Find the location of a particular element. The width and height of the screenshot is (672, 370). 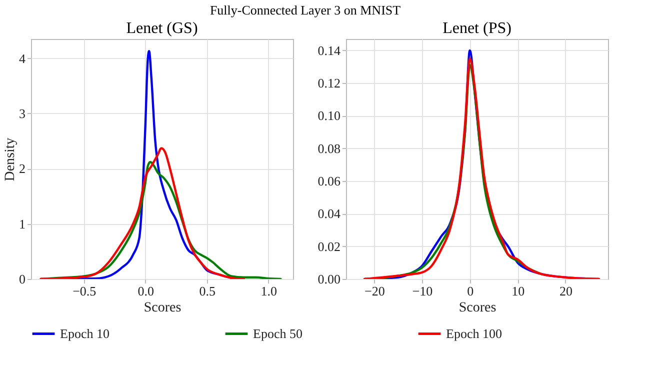

y-tick-label: 3 is located at coordinates (22, 113).